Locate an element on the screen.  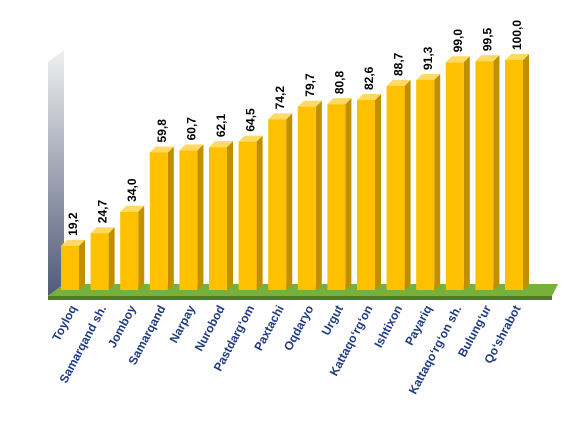
value-label: 34,0 is located at coordinates (132, 190).